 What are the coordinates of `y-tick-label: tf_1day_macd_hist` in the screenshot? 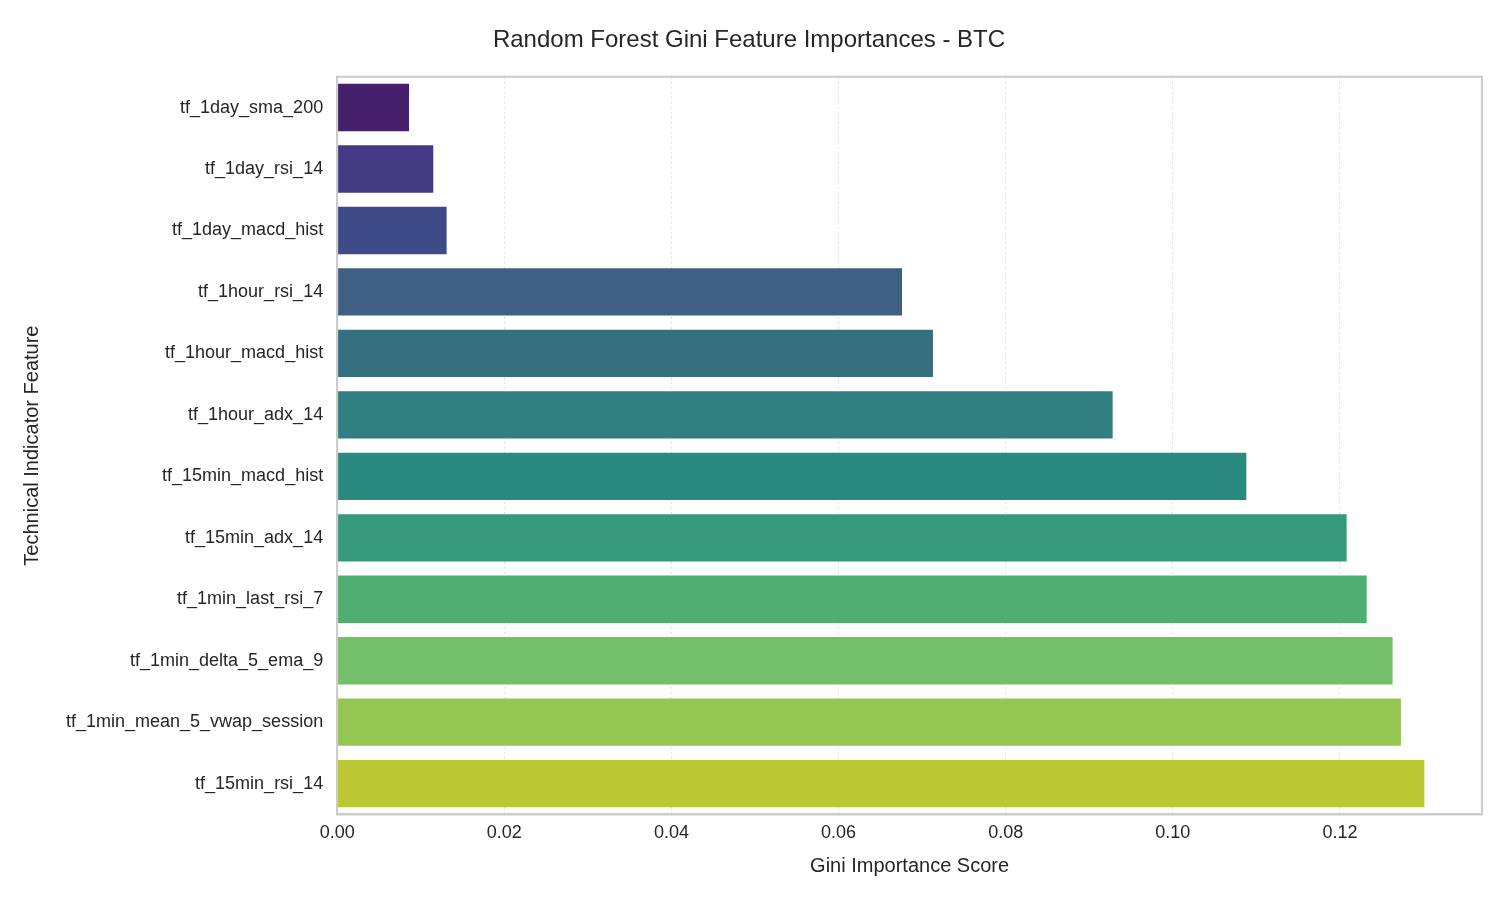 It's located at (248, 230).